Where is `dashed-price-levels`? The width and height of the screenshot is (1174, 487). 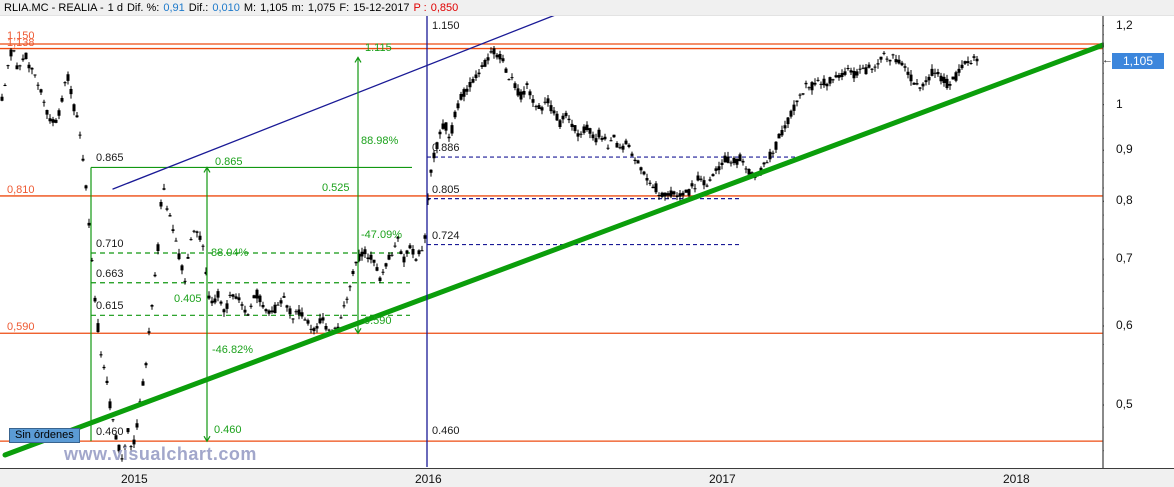
dashed-price-levels is located at coordinates (613, 201).